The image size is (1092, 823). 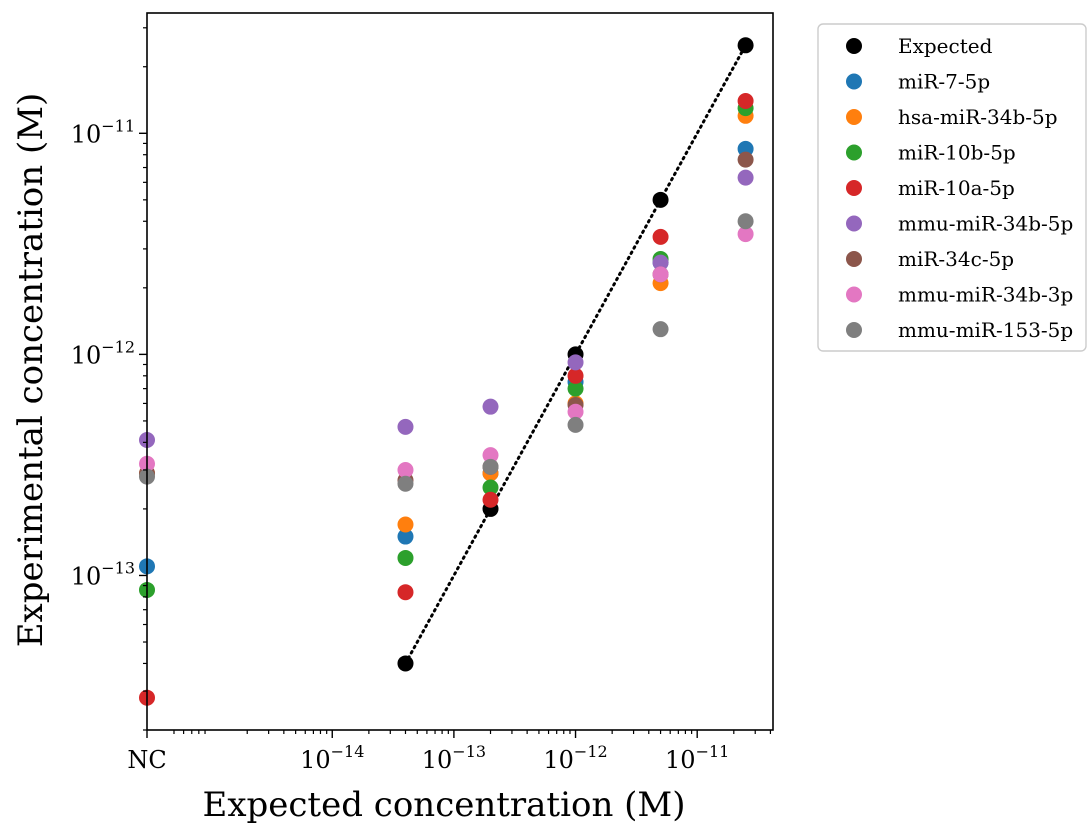 I want to click on legend-label: Expected, so click(x=945, y=46).